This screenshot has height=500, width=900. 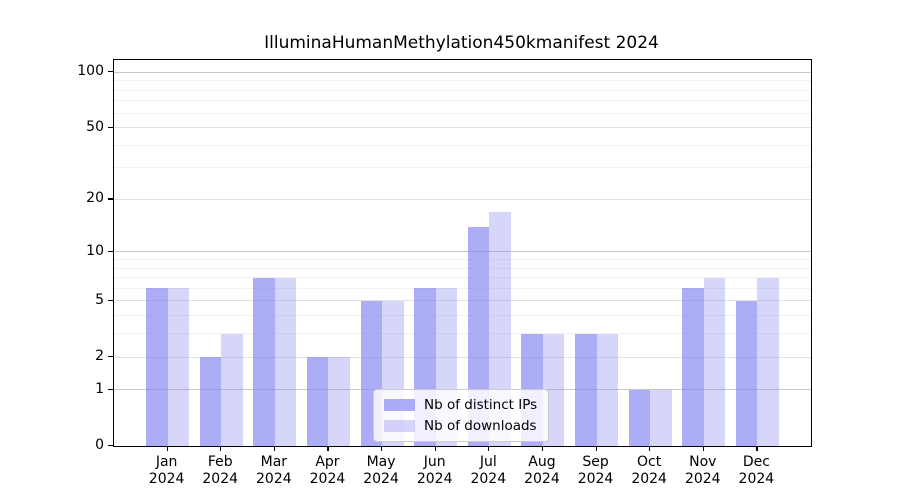 What do you see at coordinates (99, 388) in the screenshot?
I see `y-tick-label: 1` at bounding box center [99, 388].